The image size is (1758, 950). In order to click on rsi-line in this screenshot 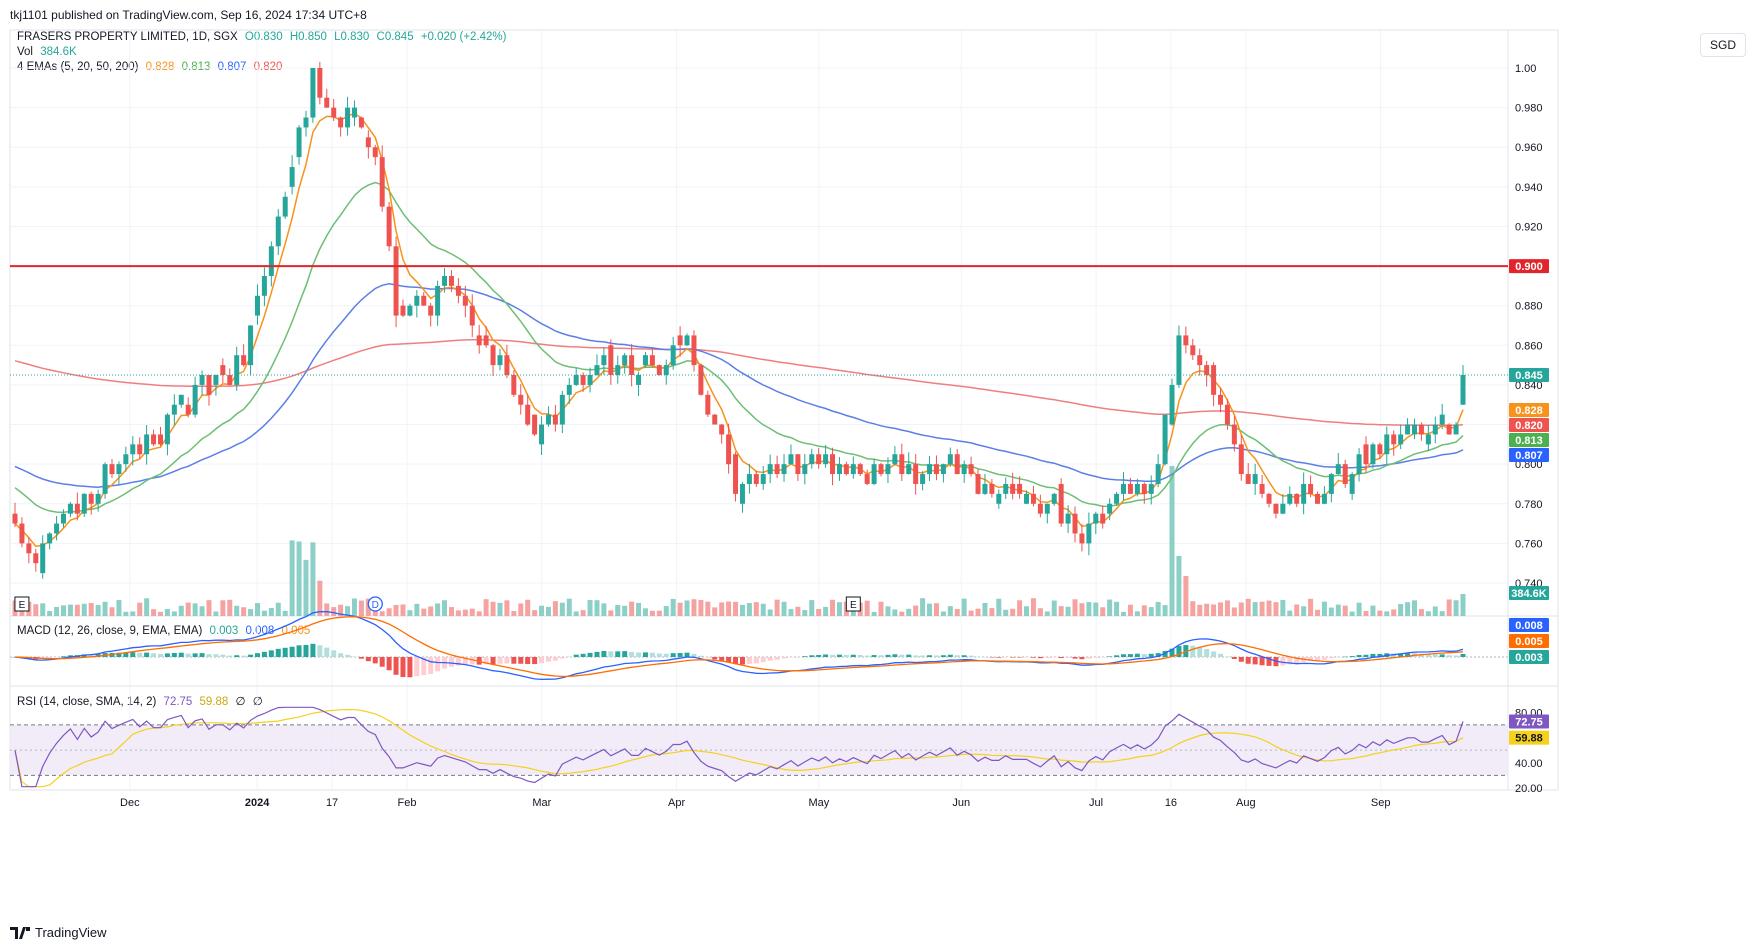, I will do `click(739, 747)`.